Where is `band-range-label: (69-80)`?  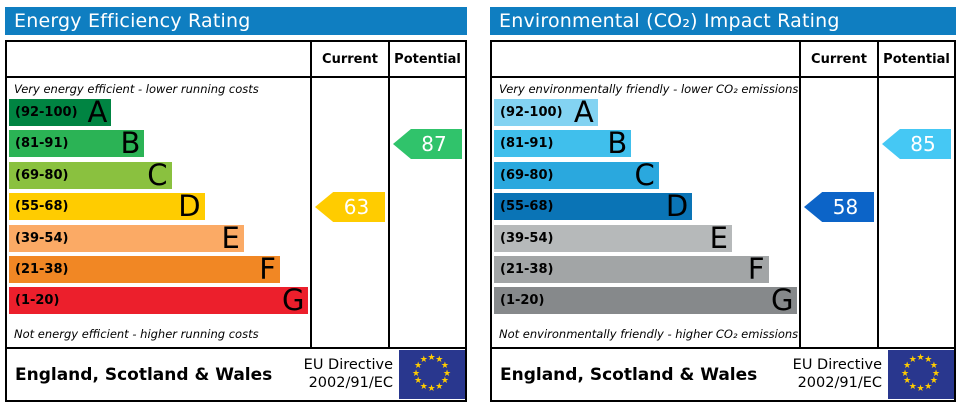 band-range-label: (69-80) is located at coordinates (527, 175).